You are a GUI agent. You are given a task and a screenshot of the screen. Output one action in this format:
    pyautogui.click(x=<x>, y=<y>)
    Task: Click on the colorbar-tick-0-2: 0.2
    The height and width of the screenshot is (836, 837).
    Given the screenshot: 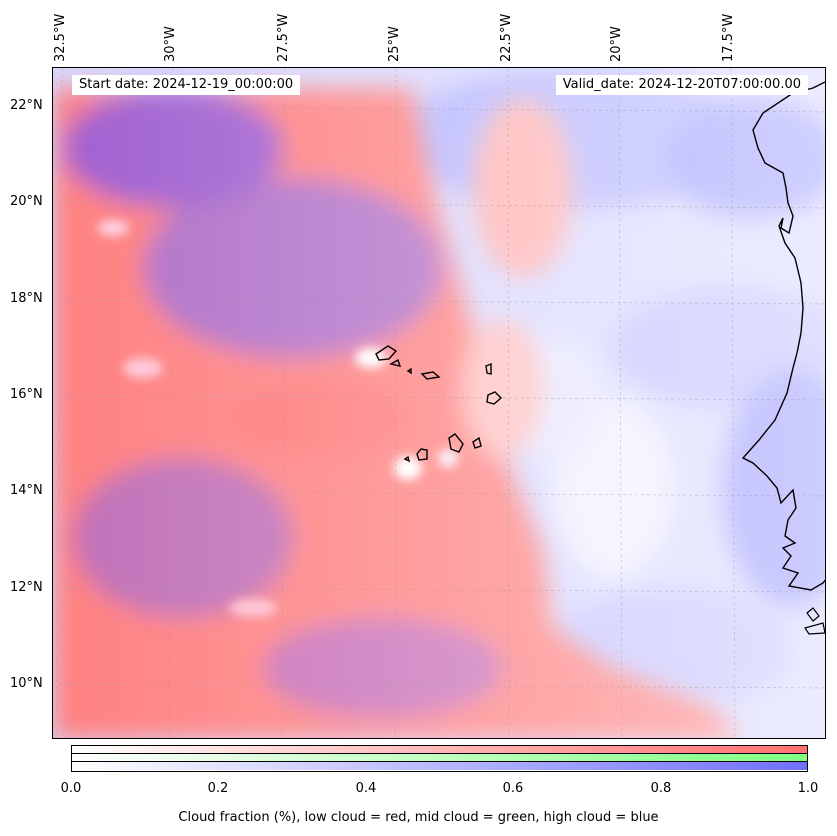 What is the action you would take?
    pyautogui.click(x=218, y=788)
    